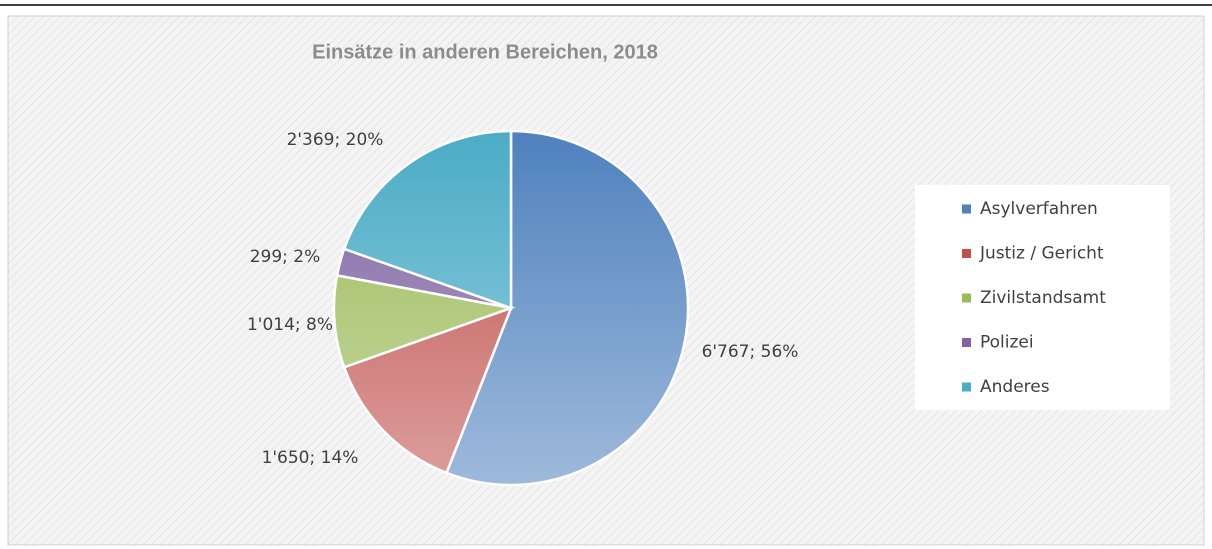 The height and width of the screenshot is (549, 1212). I want to click on legend-label: Justiz / Gericht, so click(1041, 254).